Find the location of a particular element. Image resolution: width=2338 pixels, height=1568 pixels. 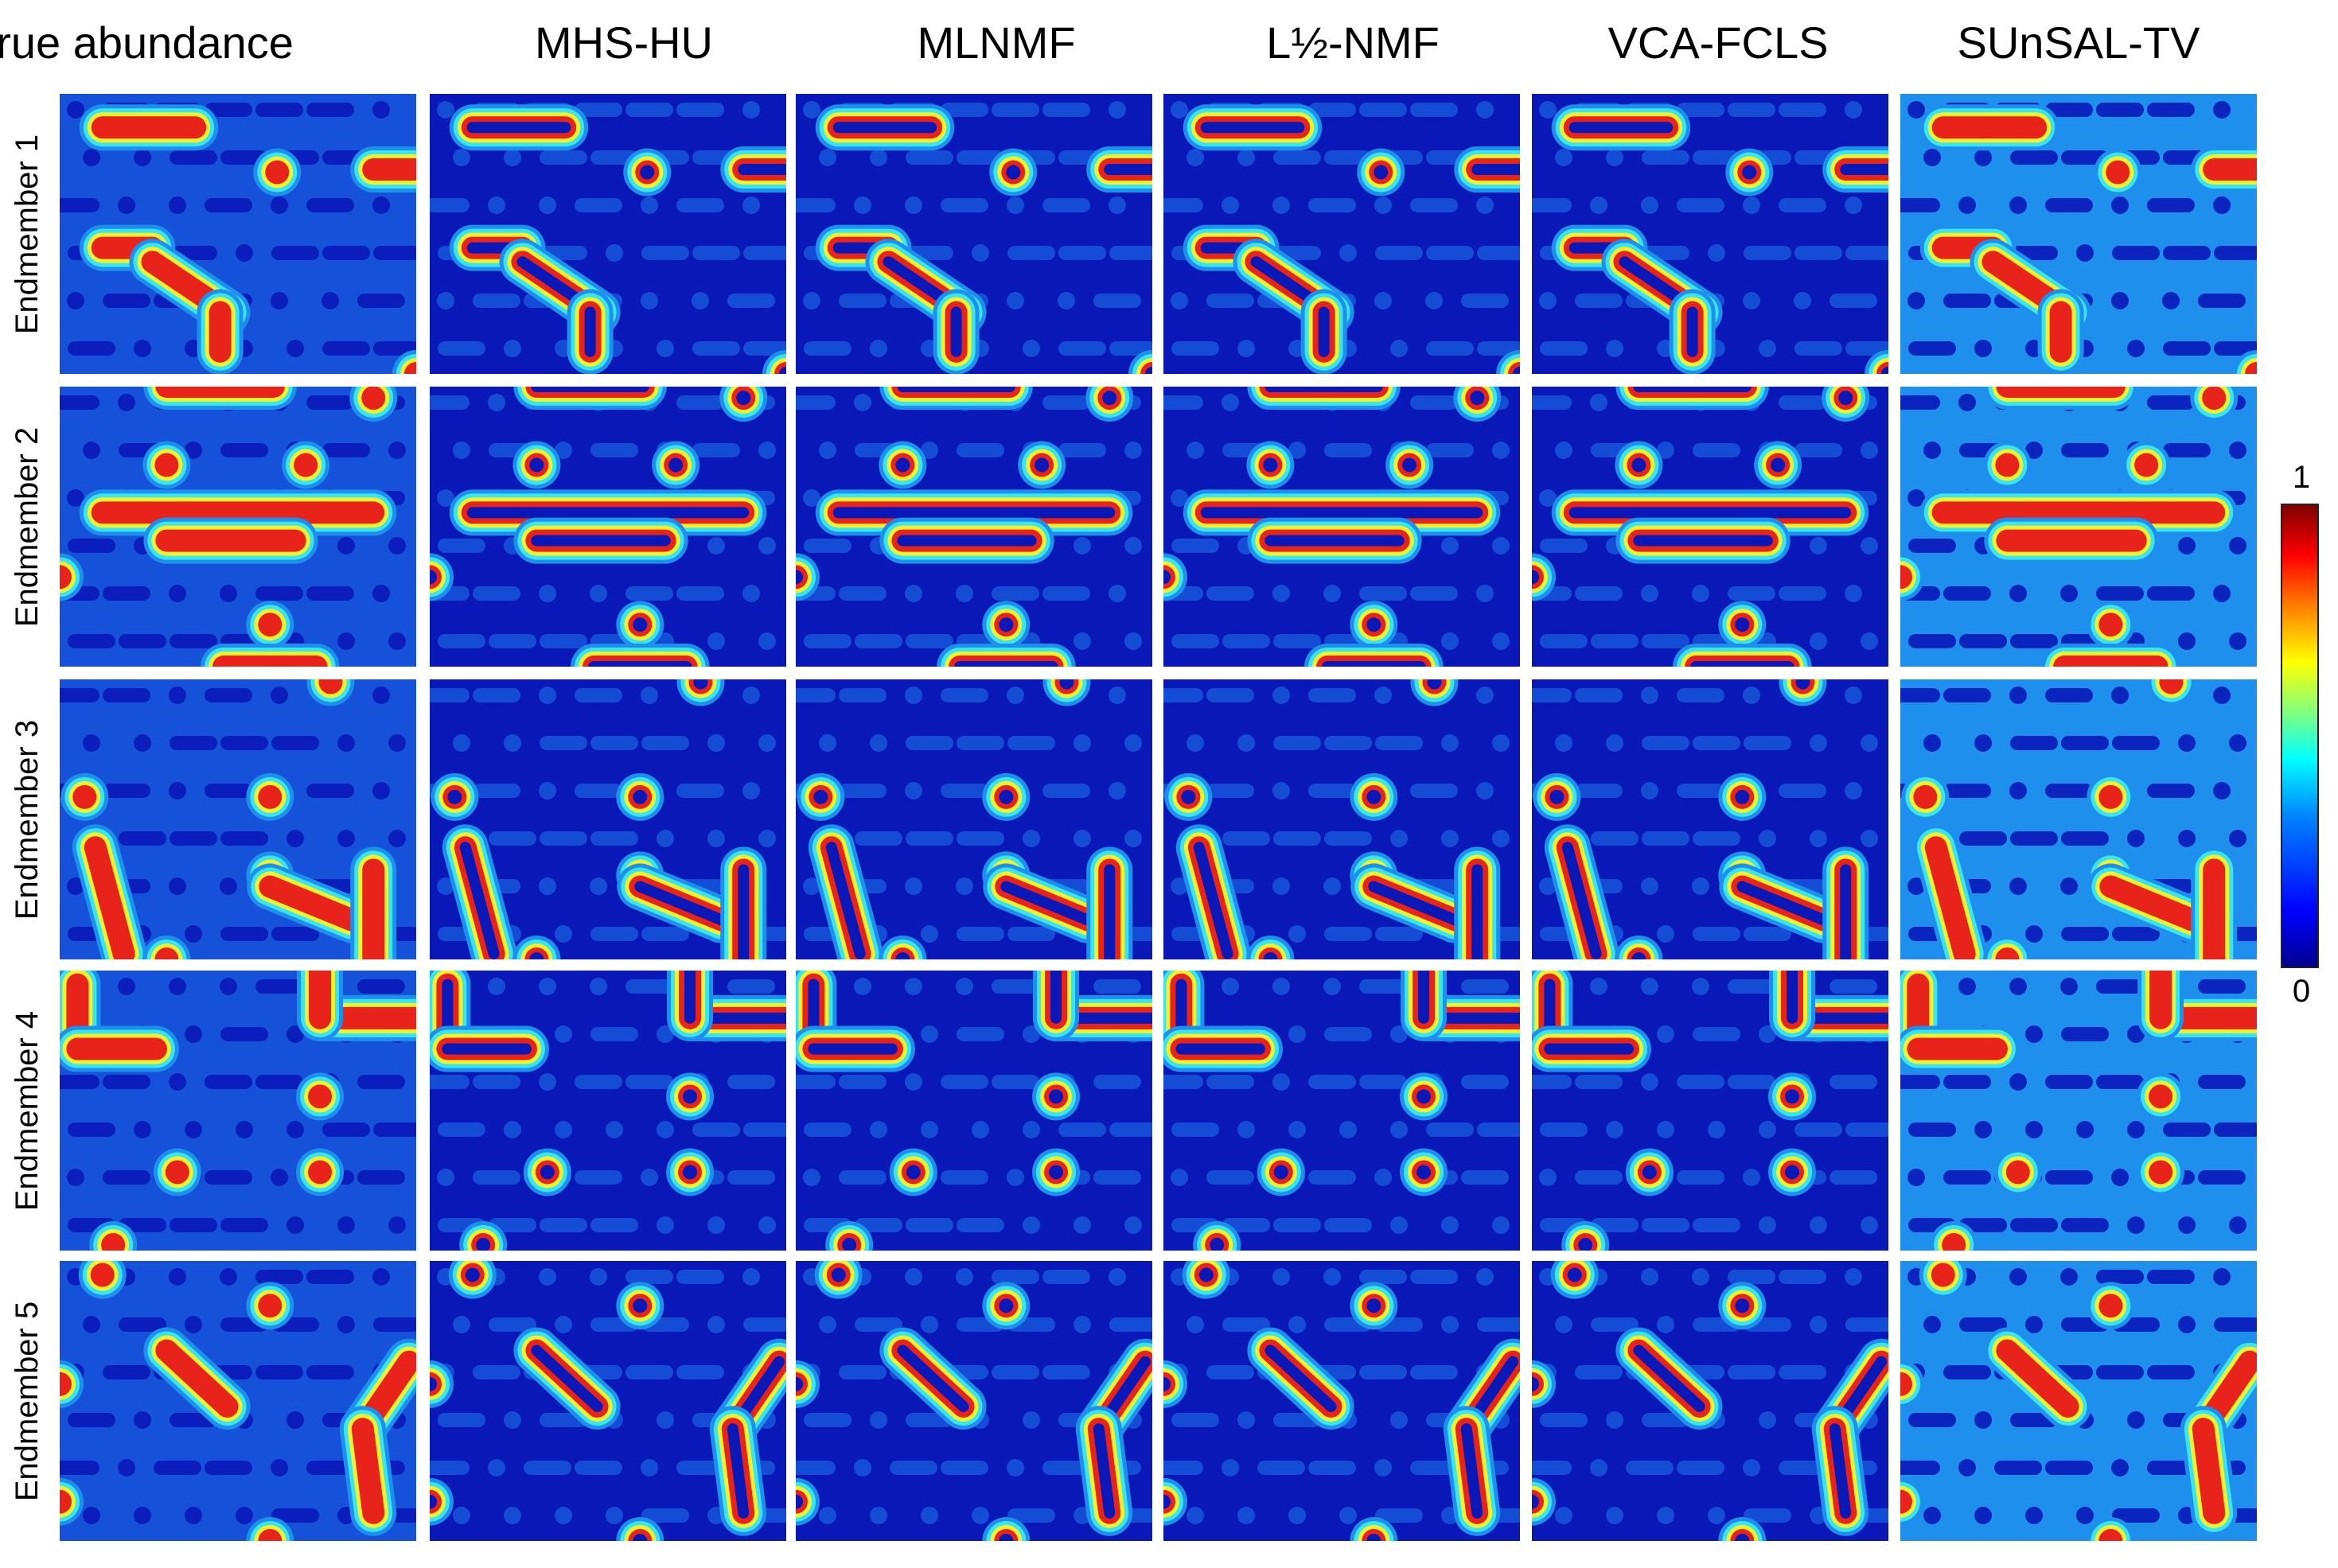

colorbar is located at coordinates (2300, 736).